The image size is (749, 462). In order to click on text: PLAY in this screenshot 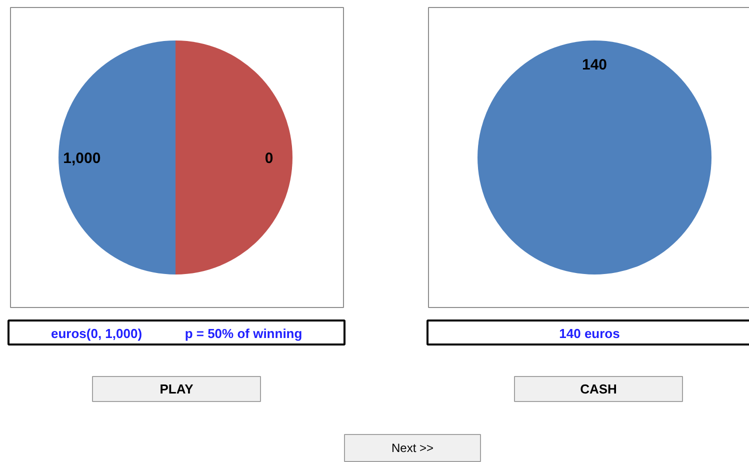, I will do `click(177, 389)`.